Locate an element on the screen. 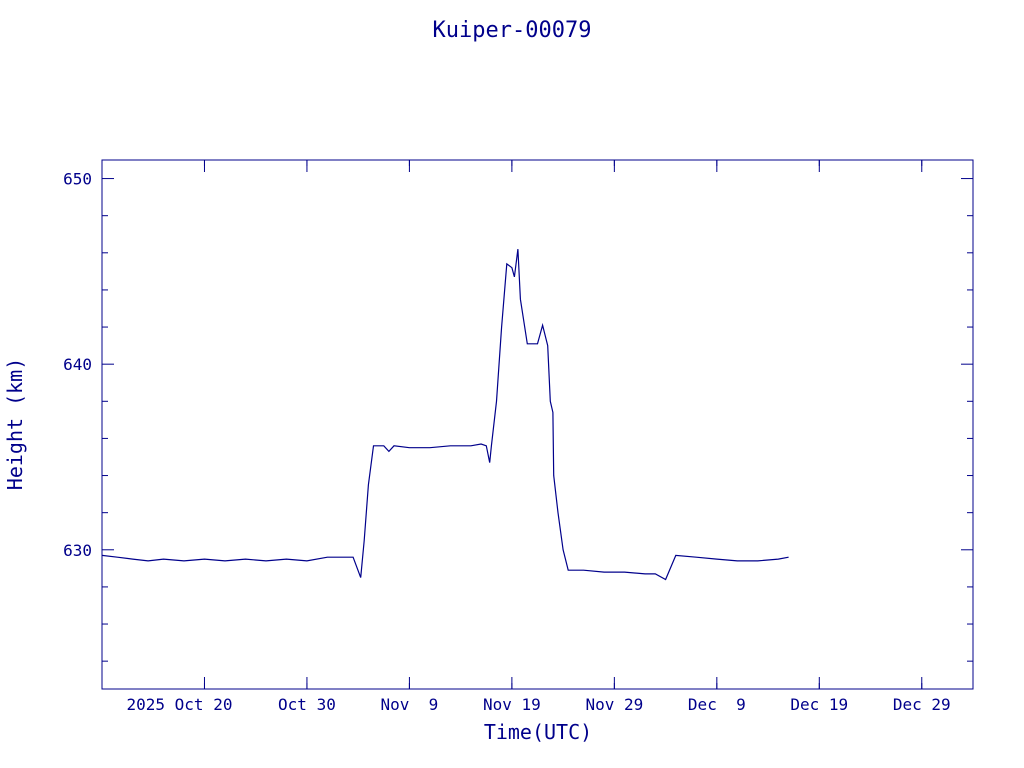 The width and height of the screenshot is (1024, 768). x-tick-label: Dec 29 is located at coordinates (922, 704).